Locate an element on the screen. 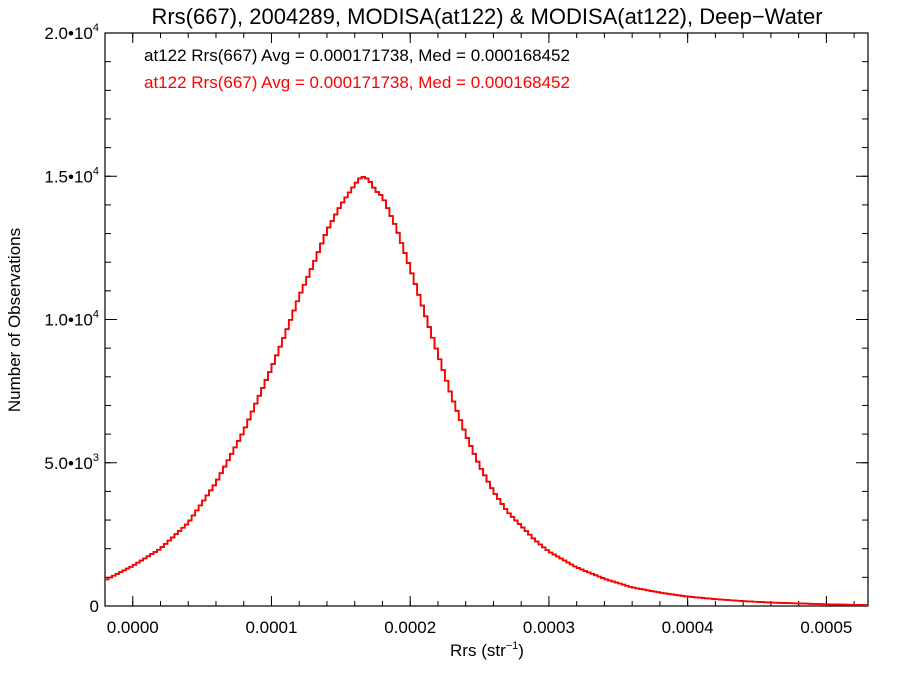 The height and width of the screenshot is (675, 900). y-tick-mantissa: 1.0•10 is located at coordinates (68, 320).